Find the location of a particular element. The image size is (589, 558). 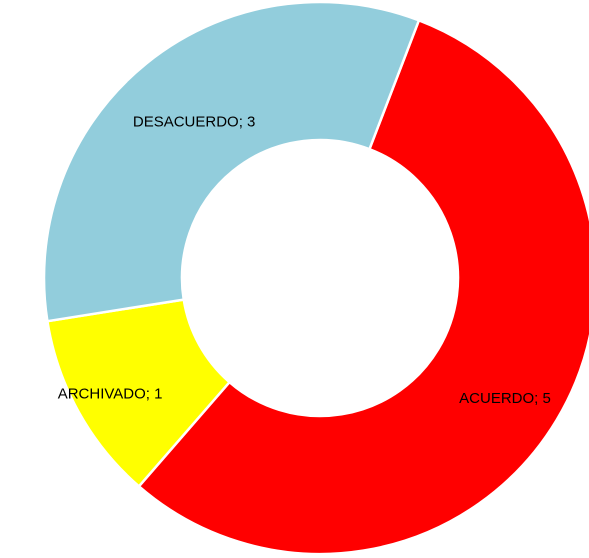

data-label: DESACUERDO; 3 is located at coordinates (194, 122).